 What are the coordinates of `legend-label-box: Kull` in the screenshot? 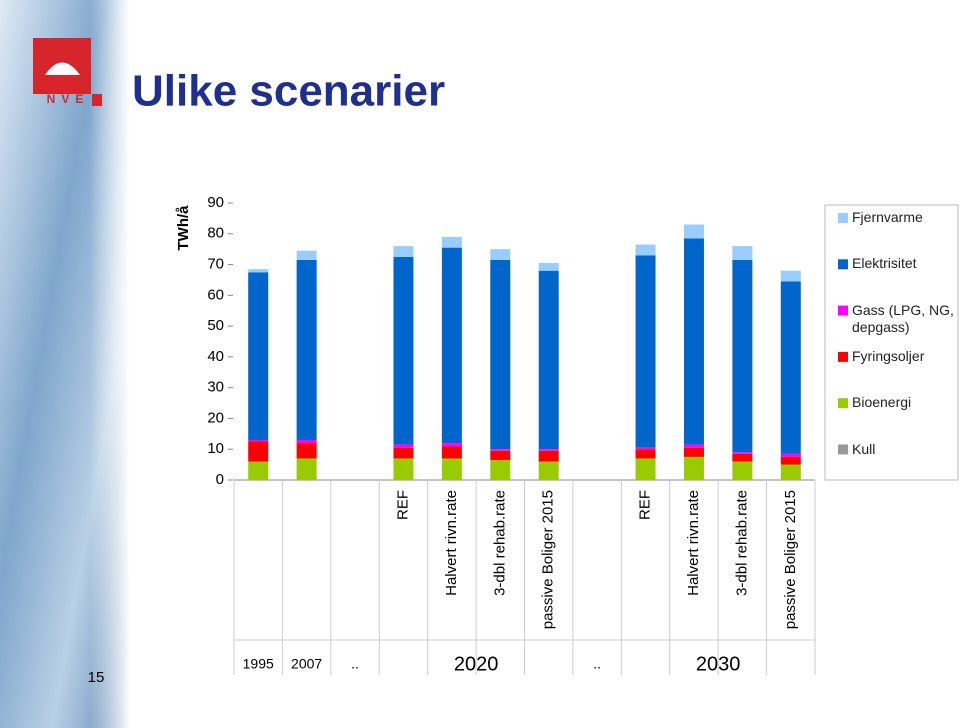 It's located at (864, 448).